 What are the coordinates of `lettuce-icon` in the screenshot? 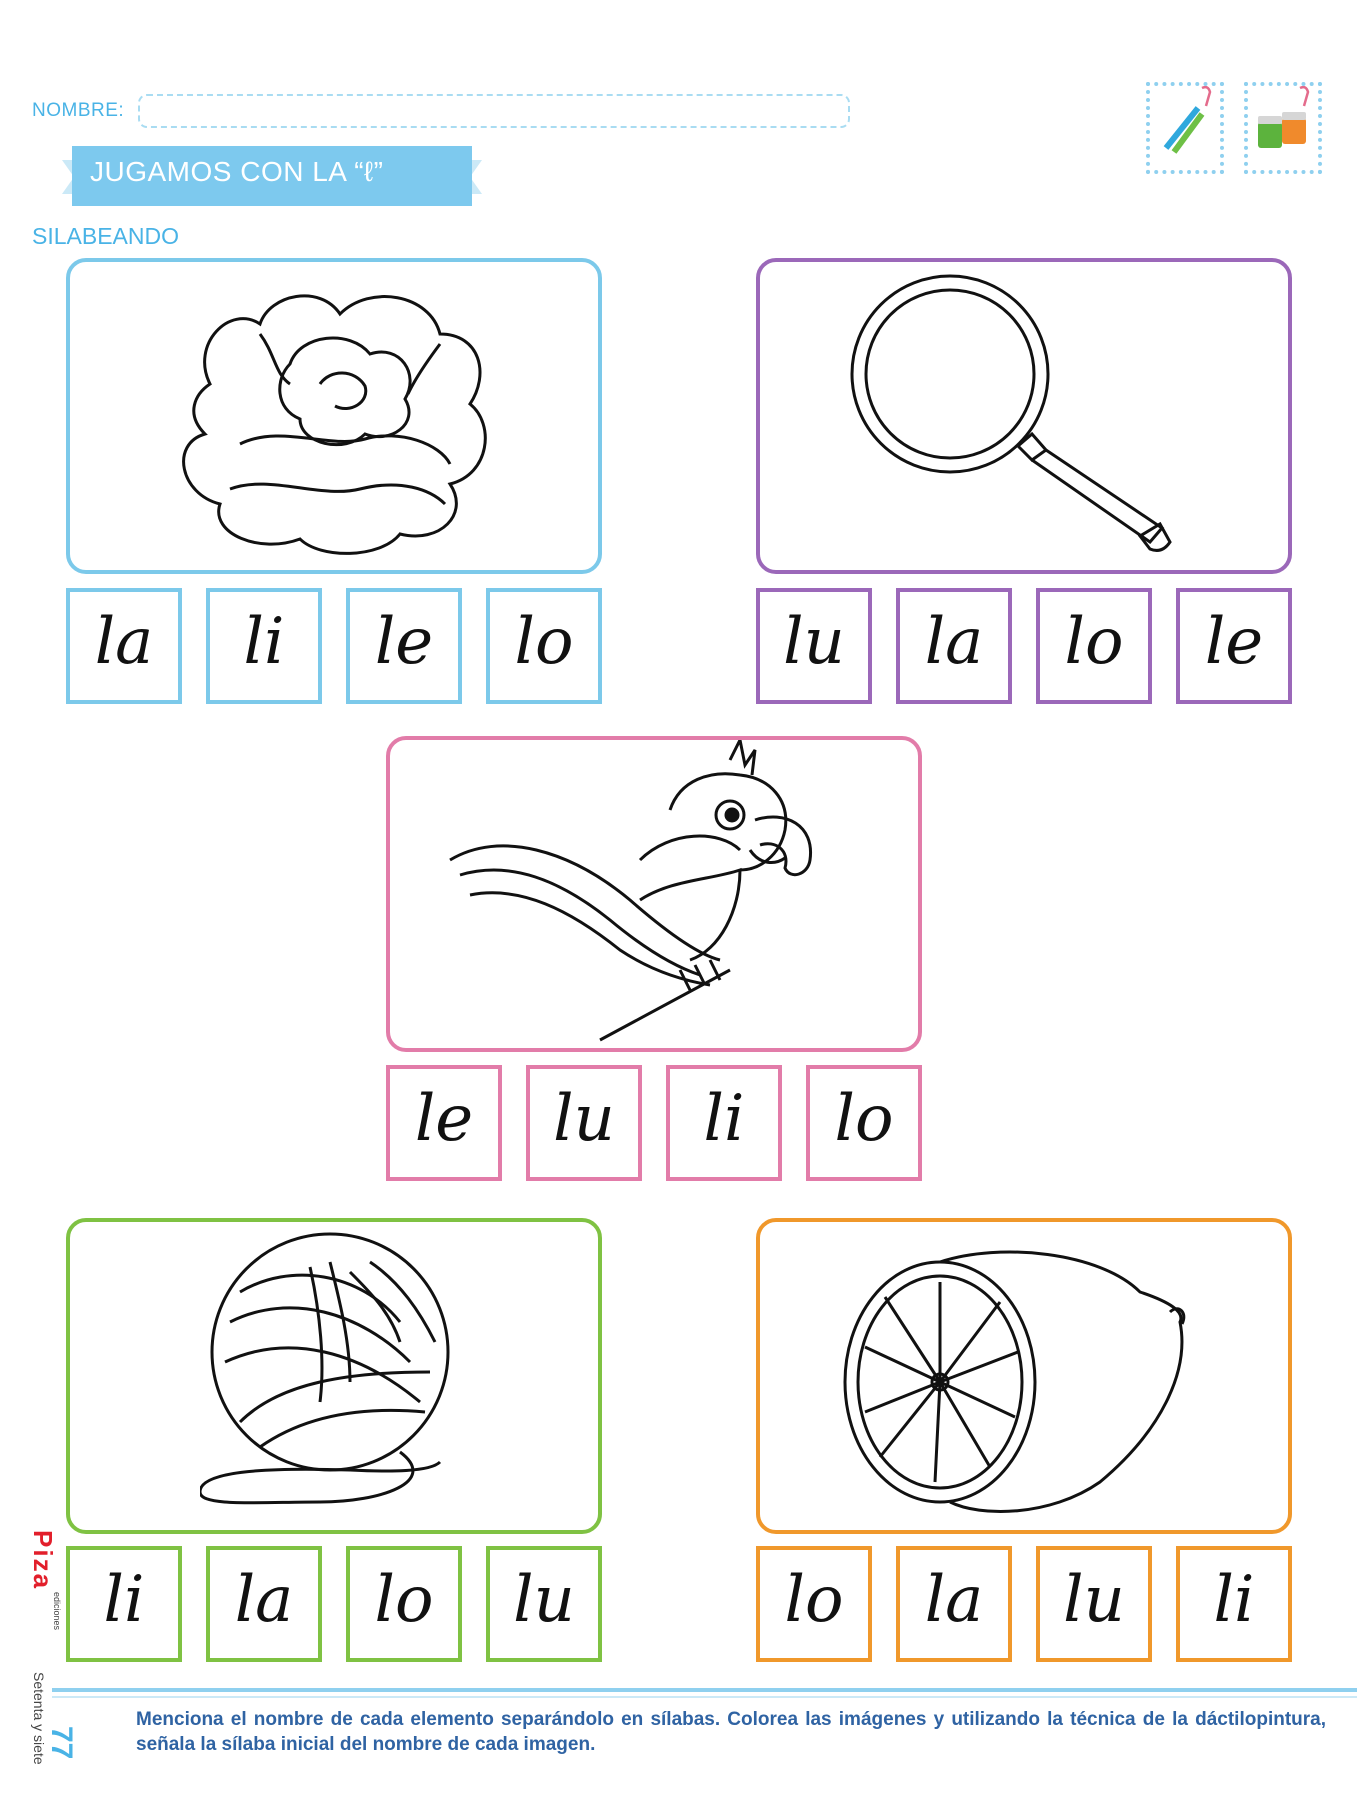 It's located at (334, 424).